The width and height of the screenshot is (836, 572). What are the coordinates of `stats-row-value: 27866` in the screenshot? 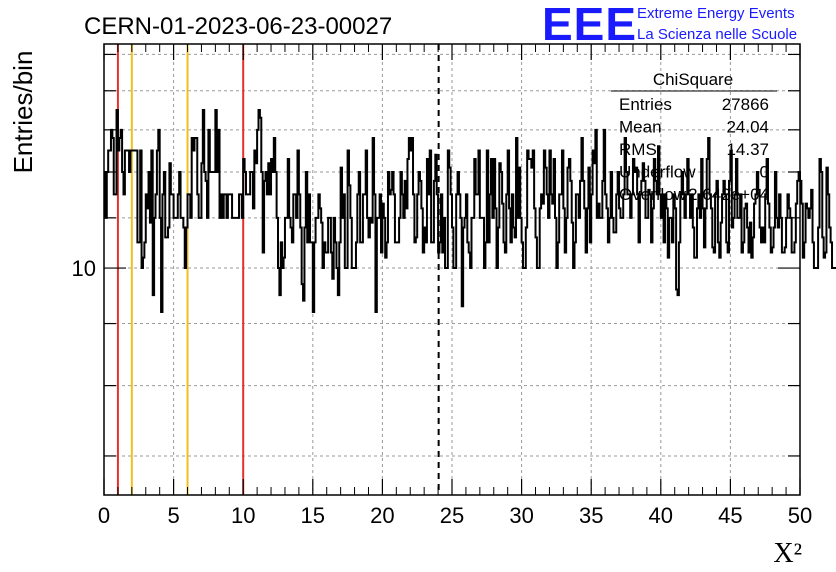 It's located at (745, 104).